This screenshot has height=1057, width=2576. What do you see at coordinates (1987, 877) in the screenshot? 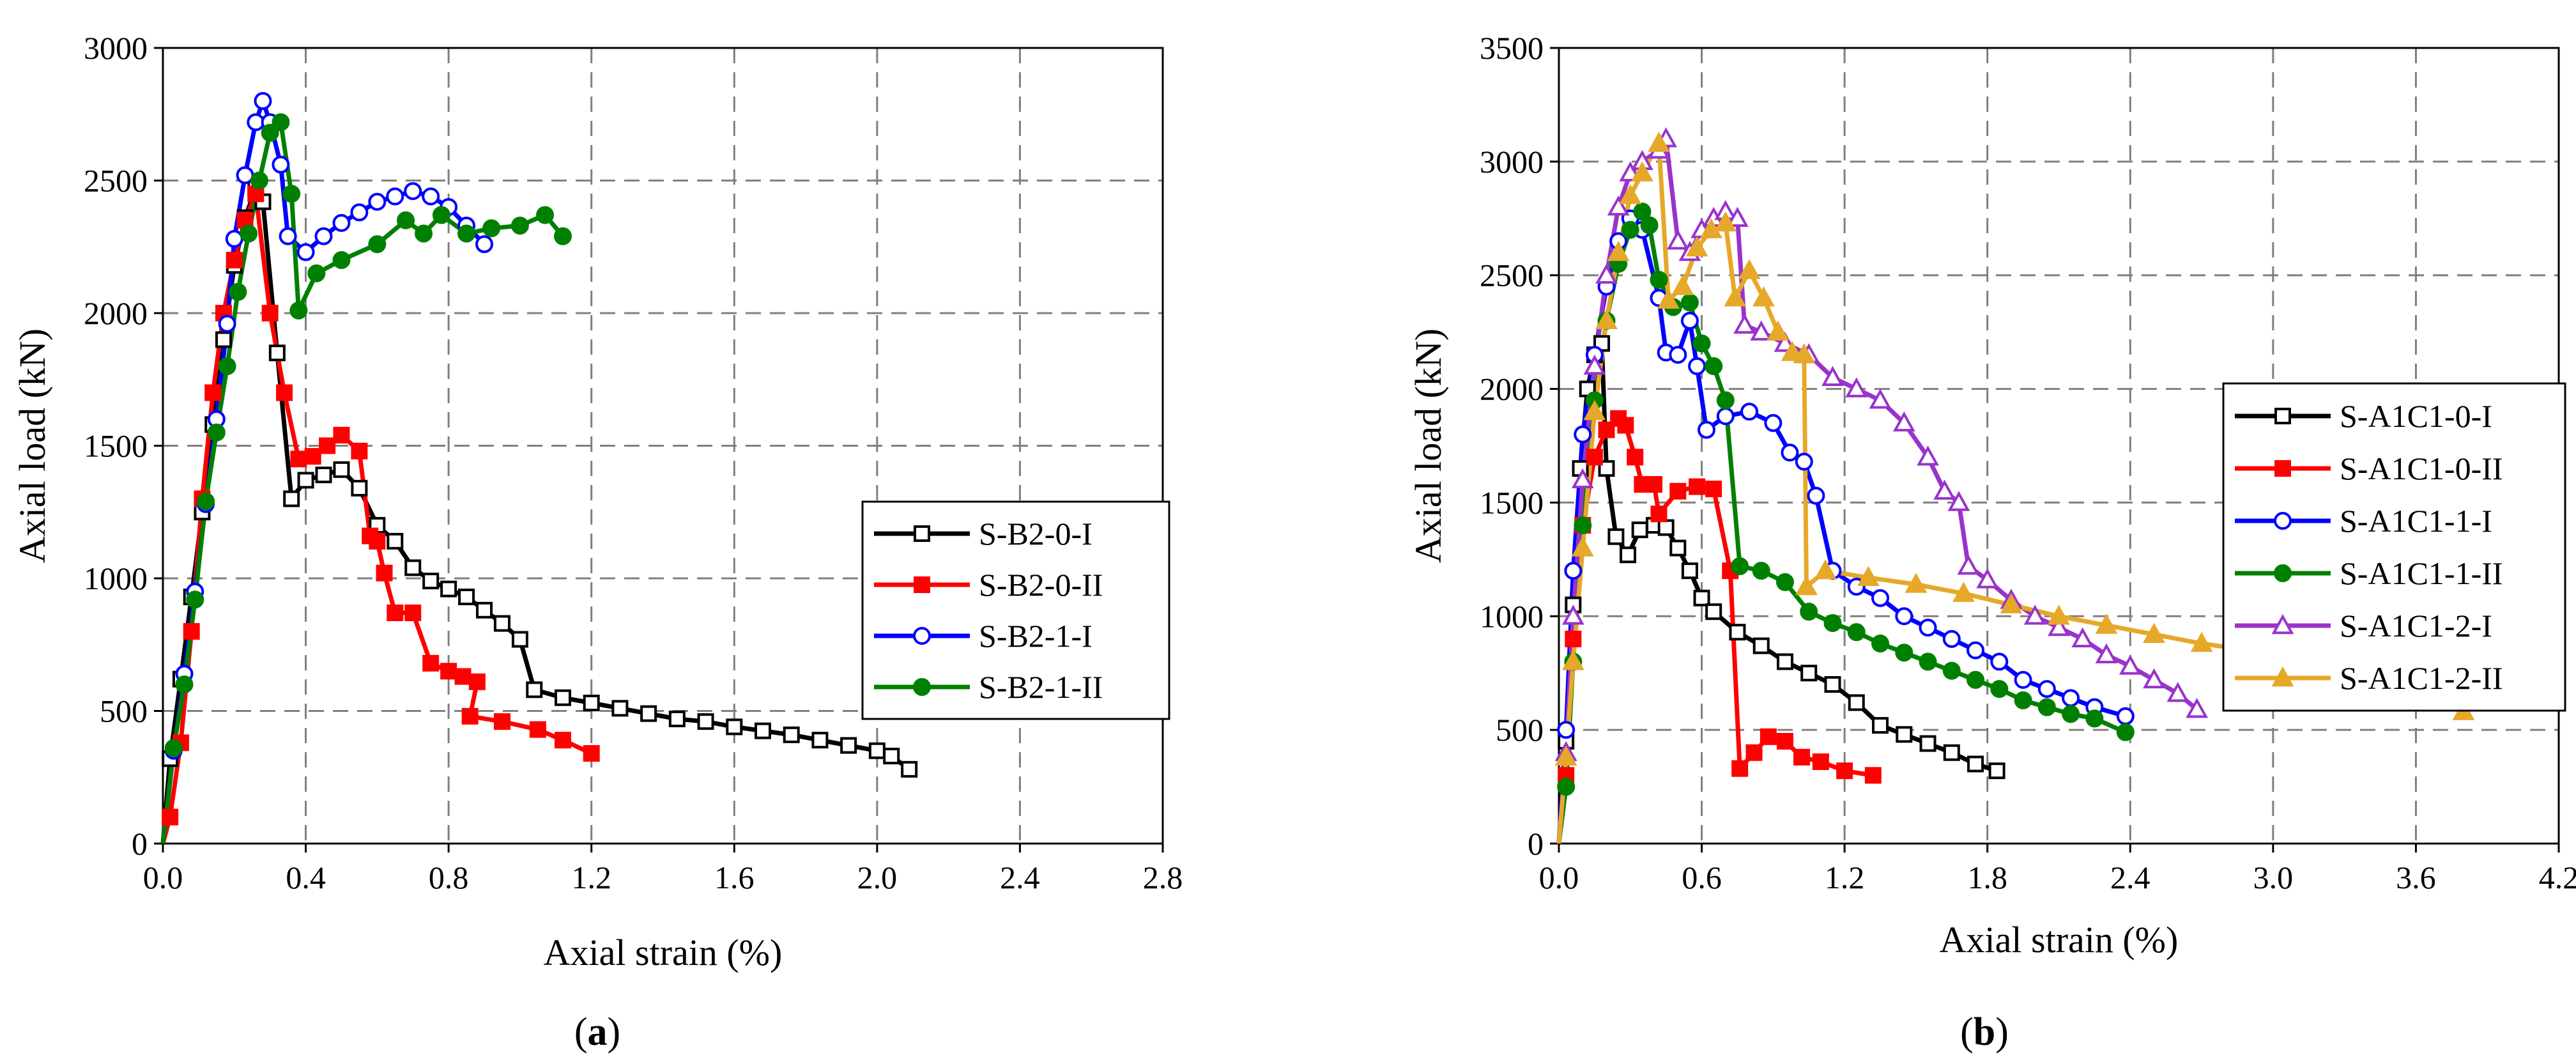
I see `x-tick-label: 1.8` at bounding box center [1987, 877].